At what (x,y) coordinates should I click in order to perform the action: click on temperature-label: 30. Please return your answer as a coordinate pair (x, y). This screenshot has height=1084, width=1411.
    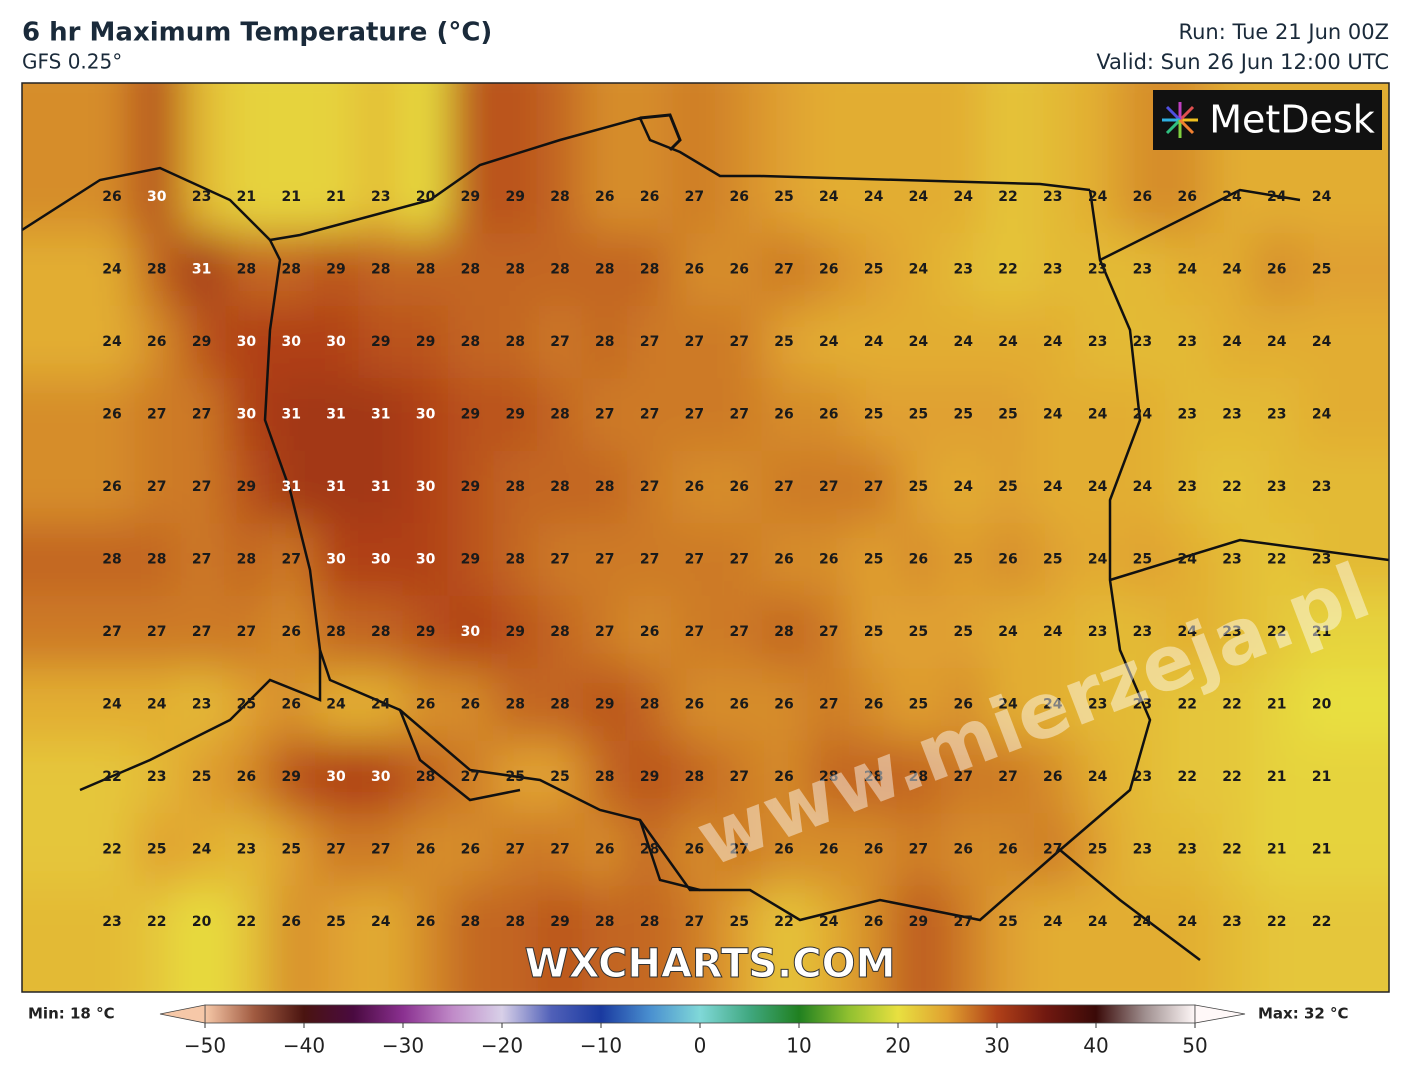
    Looking at the image, I should click on (247, 415).